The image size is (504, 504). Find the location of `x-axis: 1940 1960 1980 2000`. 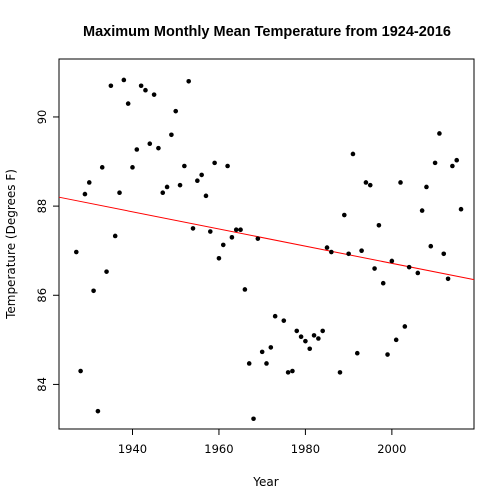

x-axis: 1940 1960 1980 2000 is located at coordinates (262, 442).